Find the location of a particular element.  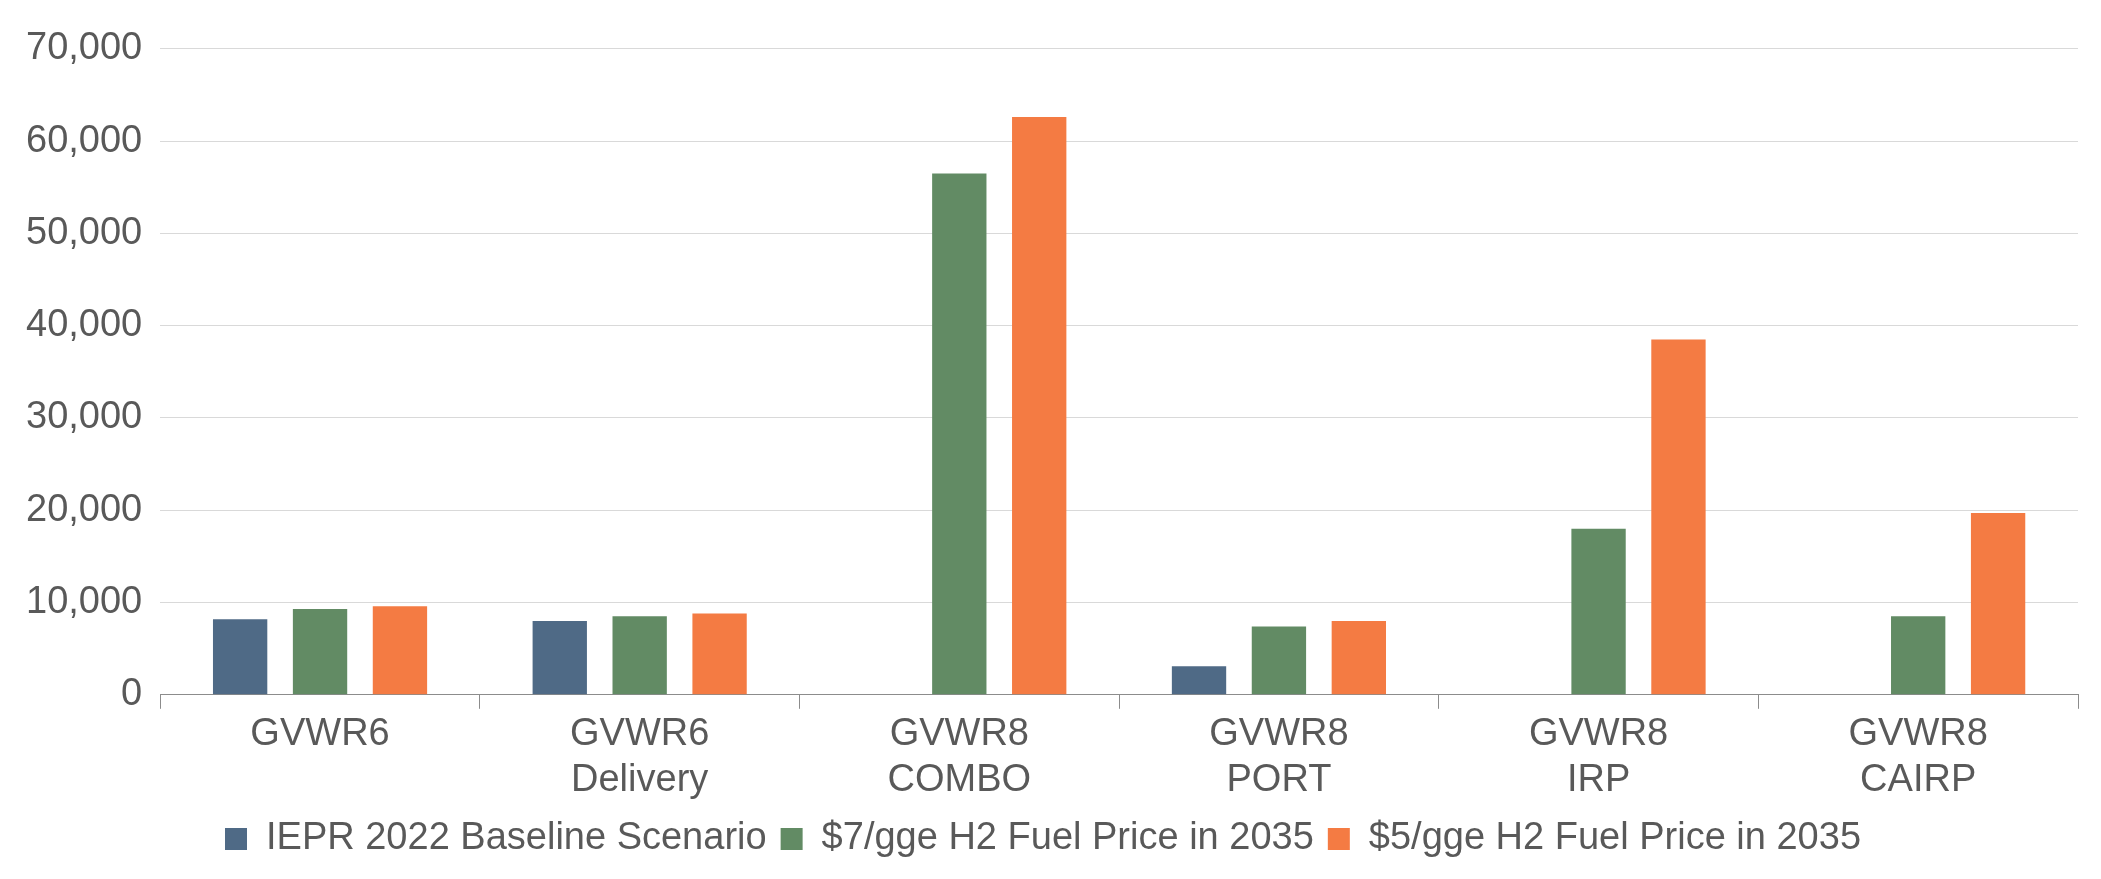

y-tick-label: 70,000 is located at coordinates (84, 46).